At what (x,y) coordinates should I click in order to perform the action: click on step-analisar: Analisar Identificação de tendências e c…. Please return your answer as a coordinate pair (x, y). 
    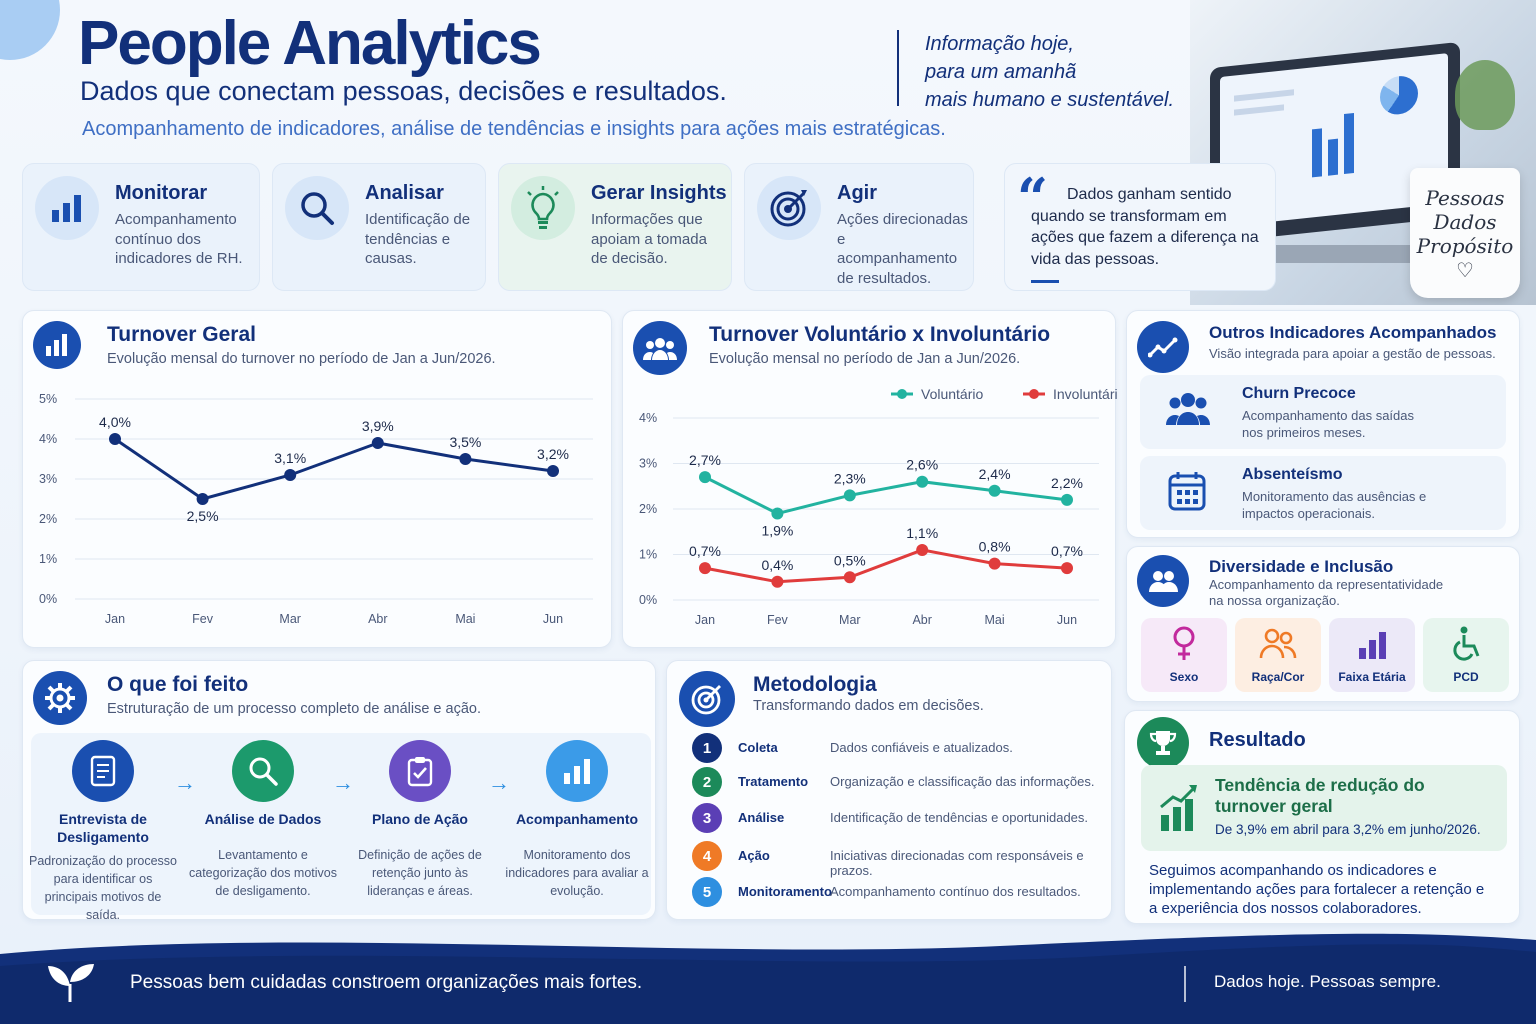
    Looking at the image, I should click on (379, 227).